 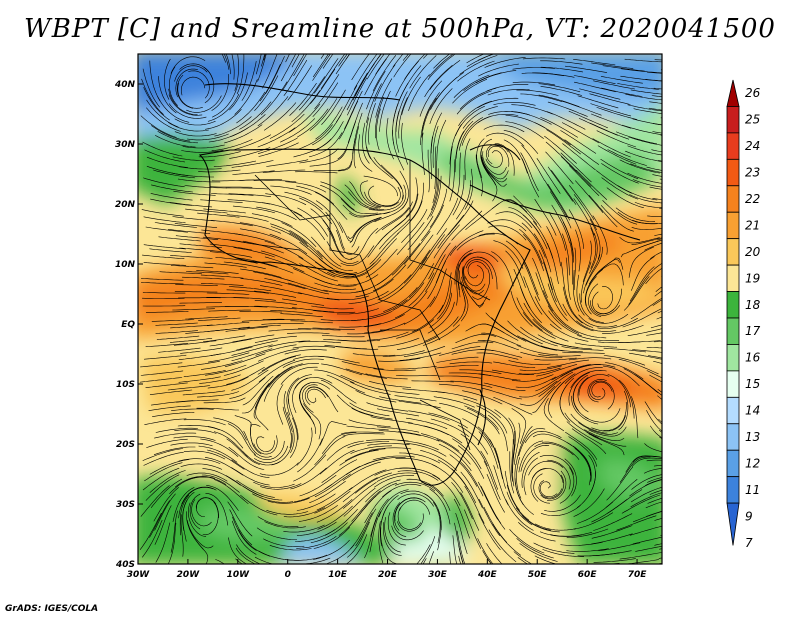 I want to click on colorbar-label: 15, so click(x=752, y=384).